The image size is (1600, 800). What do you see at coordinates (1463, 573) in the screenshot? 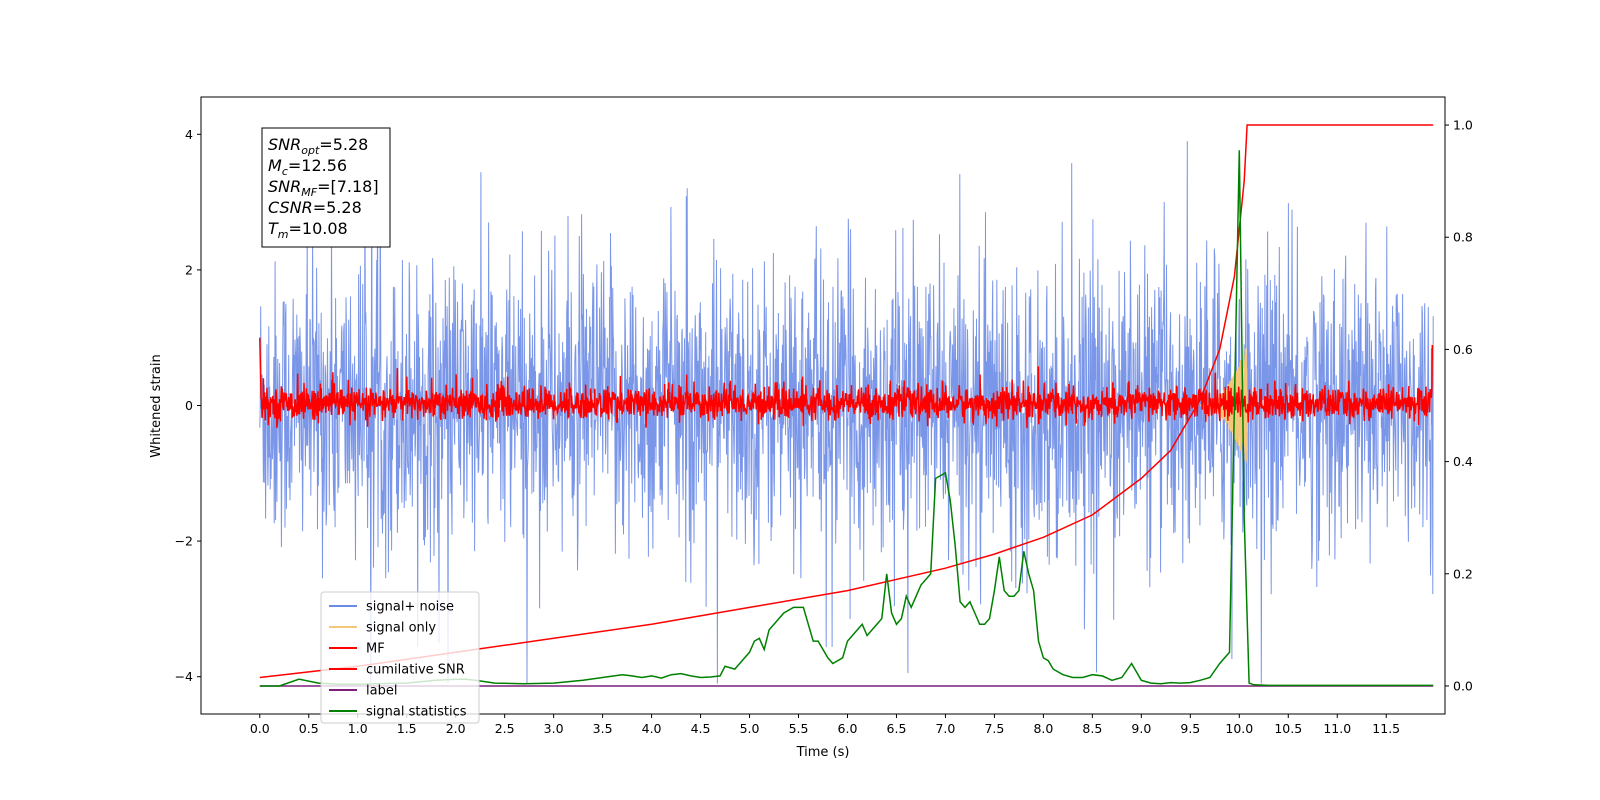
I see `y2-tick-label: 0.2` at bounding box center [1463, 573].